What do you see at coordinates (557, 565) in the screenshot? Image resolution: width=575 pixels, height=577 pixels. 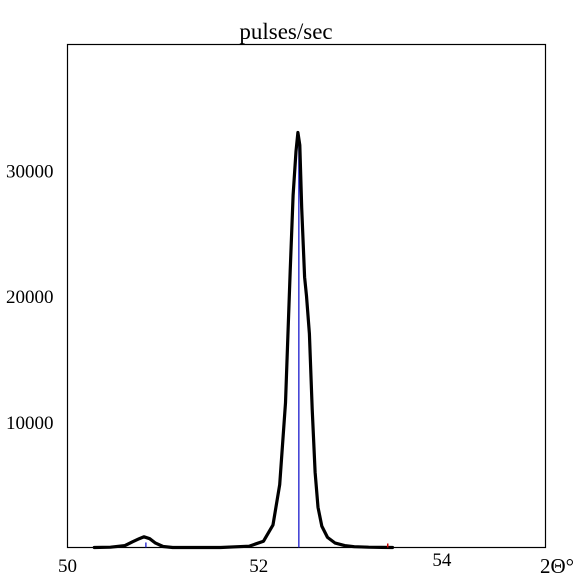 I see `x-axis-label: 2Θ°` at bounding box center [557, 565].